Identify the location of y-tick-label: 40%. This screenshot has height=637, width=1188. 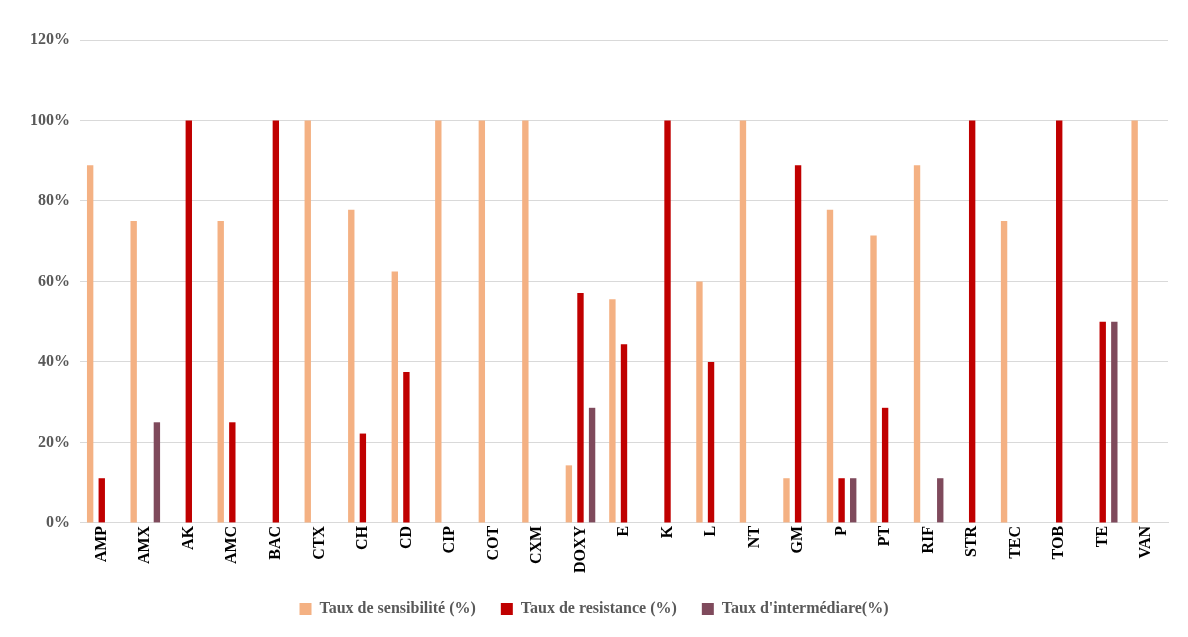
(54, 361).